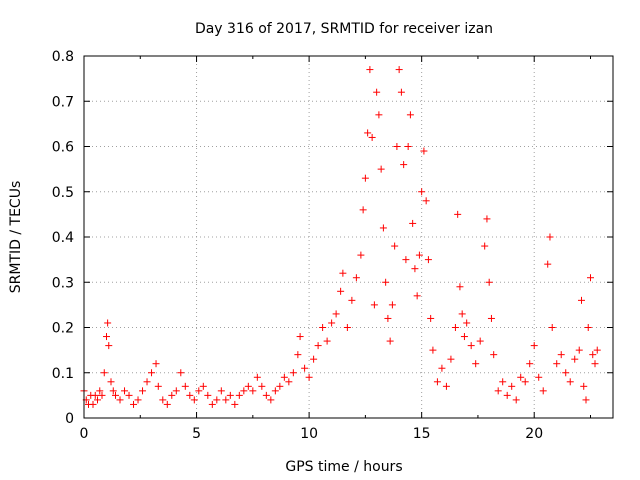 Image resolution: width=640 pixels, height=480 pixels. I want to click on x-tick-label: 0, so click(84, 434).